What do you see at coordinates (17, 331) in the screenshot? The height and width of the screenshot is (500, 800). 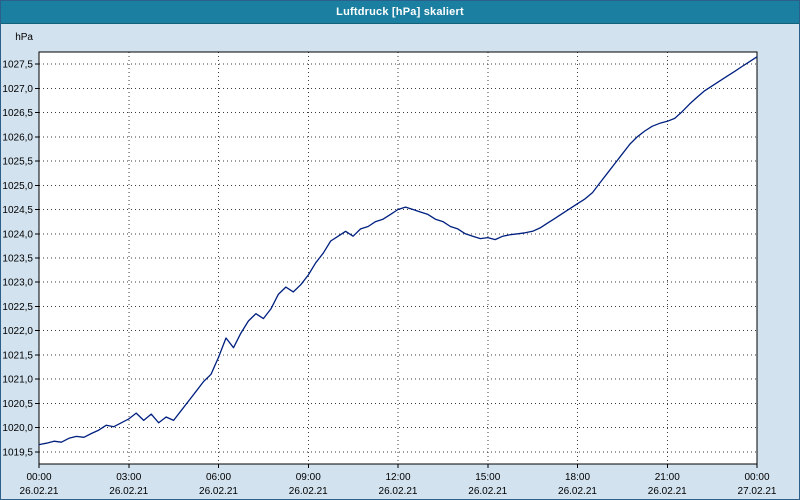 I see `y-axis-tick-label: 1022,0` at bounding box center [17, 331].